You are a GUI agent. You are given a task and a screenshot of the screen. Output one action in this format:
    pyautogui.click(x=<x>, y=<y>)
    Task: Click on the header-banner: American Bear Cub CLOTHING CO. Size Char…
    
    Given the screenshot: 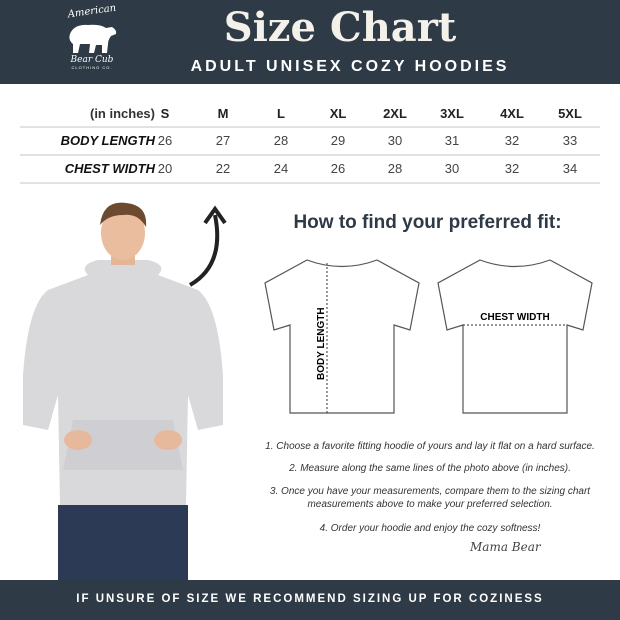 What is the action you would take?
    pyautogui.click(x=310, y=42)
    